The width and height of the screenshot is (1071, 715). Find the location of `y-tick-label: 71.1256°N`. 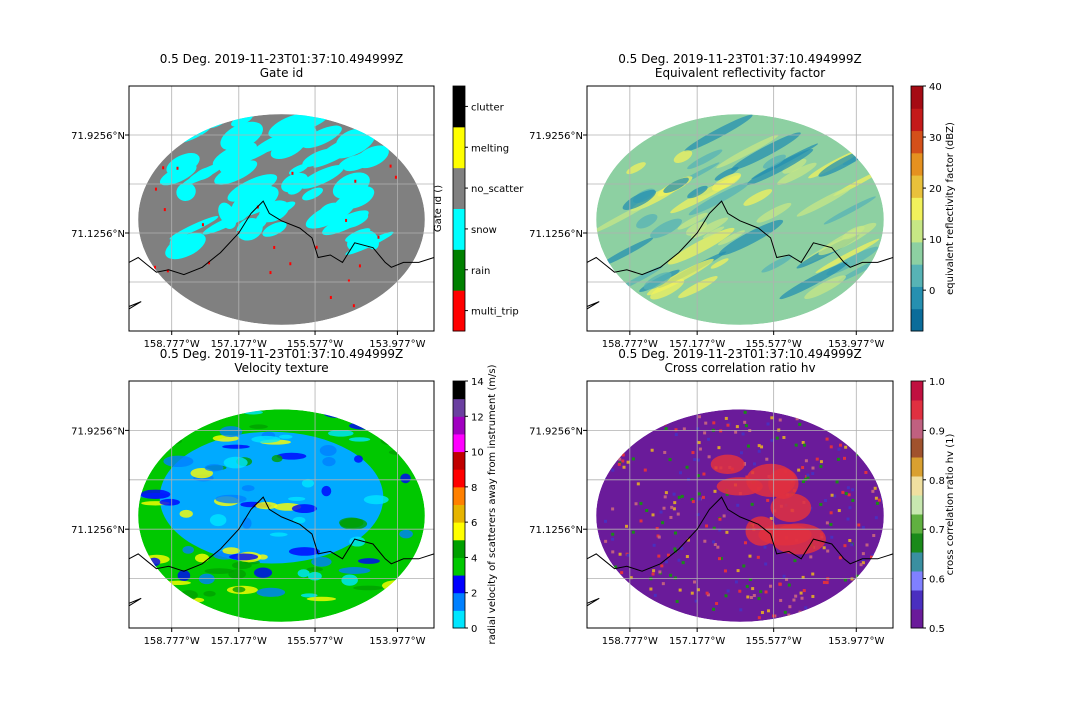

y-tick-label: 71.1256°N is located at coordinates (98, 234).